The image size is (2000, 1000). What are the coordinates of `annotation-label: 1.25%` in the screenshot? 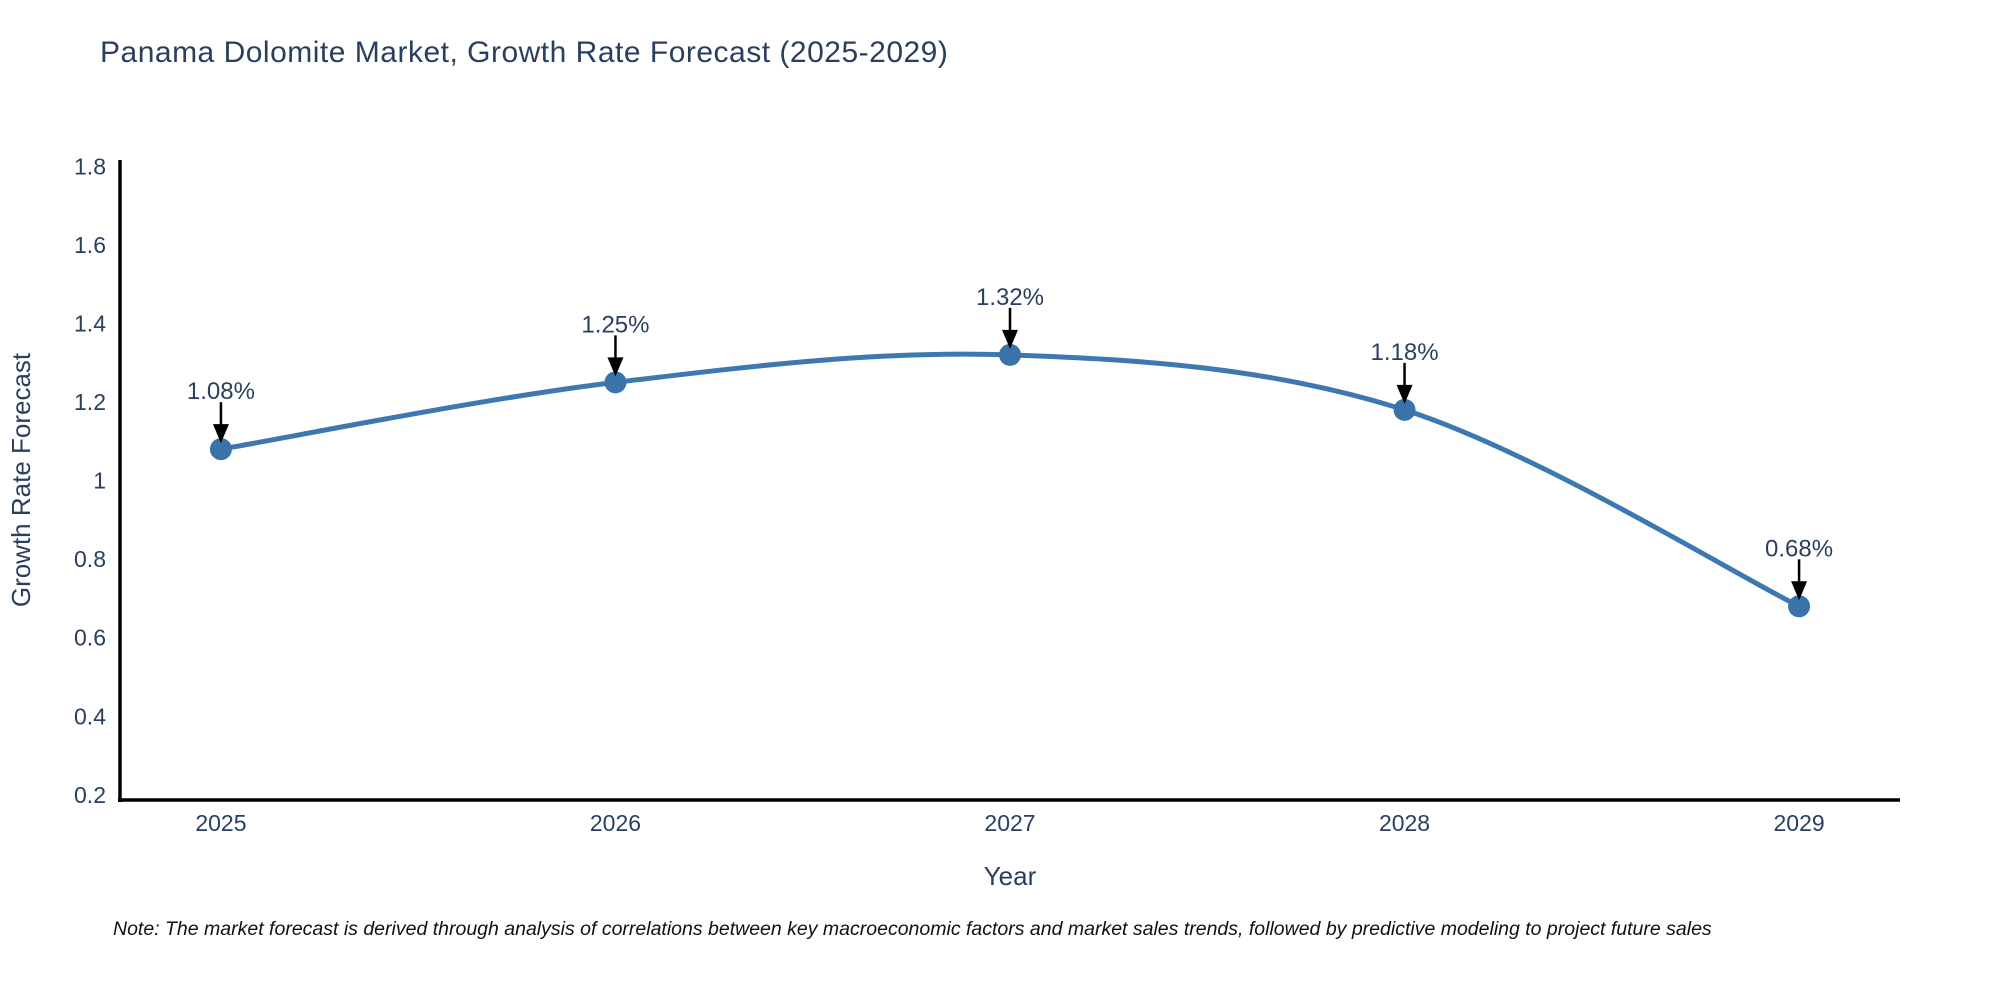 It's located at (615, 324).